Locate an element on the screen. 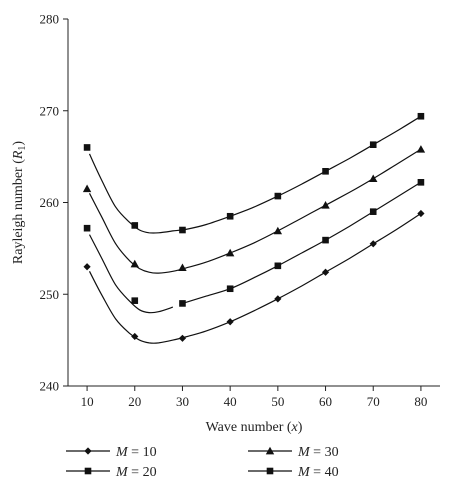 This screenshot has height=500, width=458. x-axis-title: Wave number (x) is located at coordinates (254, 427).